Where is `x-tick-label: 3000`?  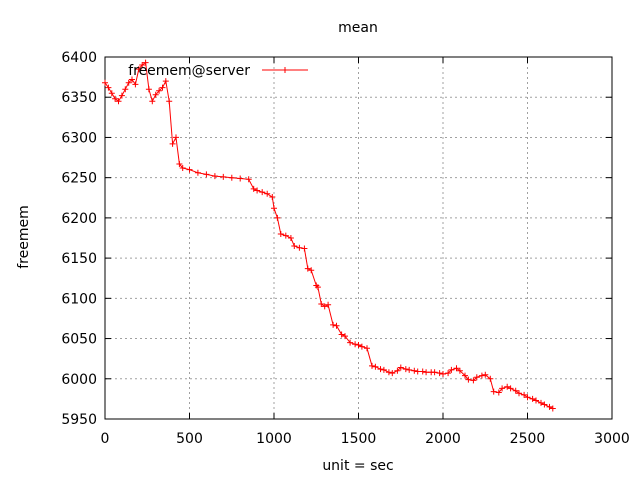 x-tick-label: 3000 is located at coordinates (612, 439).